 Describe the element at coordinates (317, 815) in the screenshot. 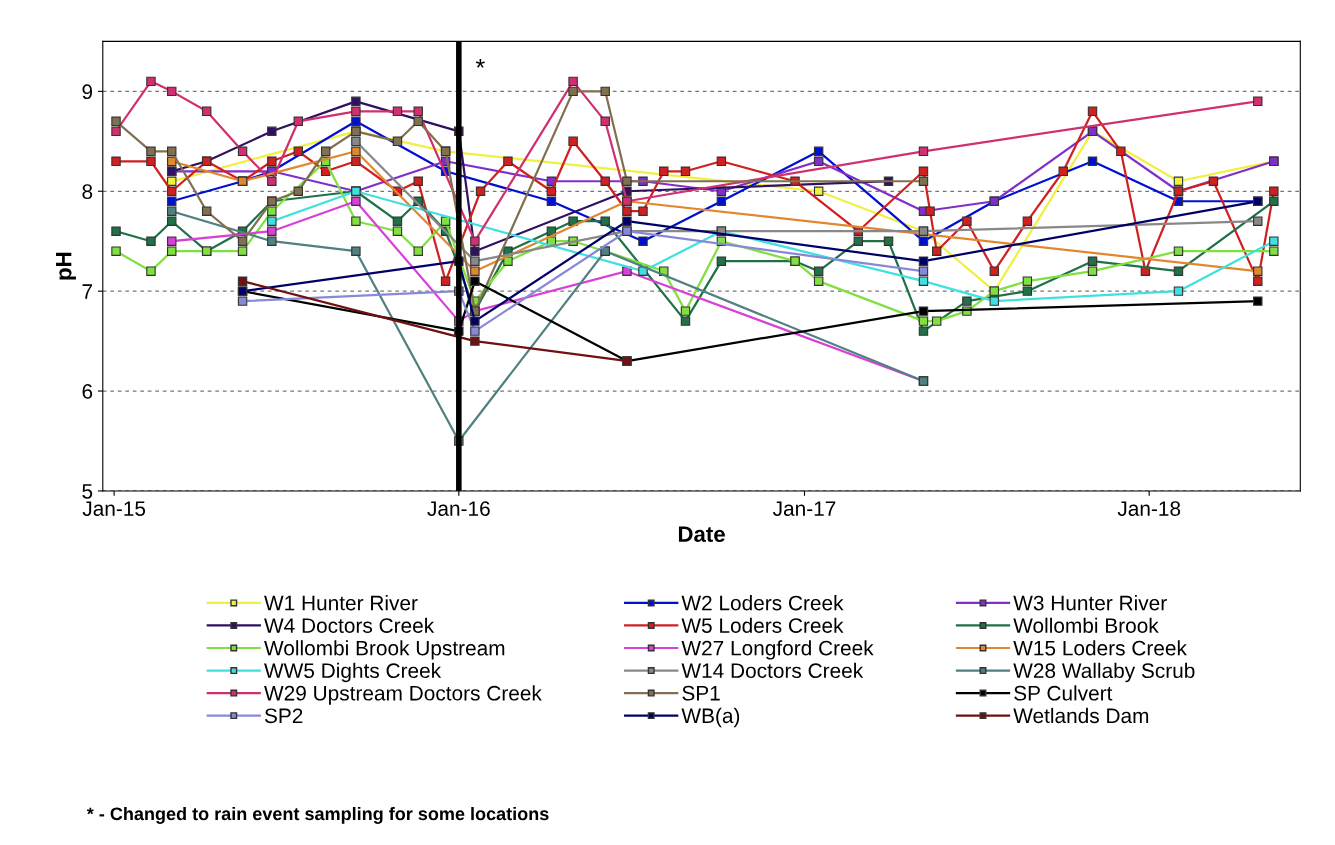

I see `text: * - Changed to rain event sampling for some locations` at that location.